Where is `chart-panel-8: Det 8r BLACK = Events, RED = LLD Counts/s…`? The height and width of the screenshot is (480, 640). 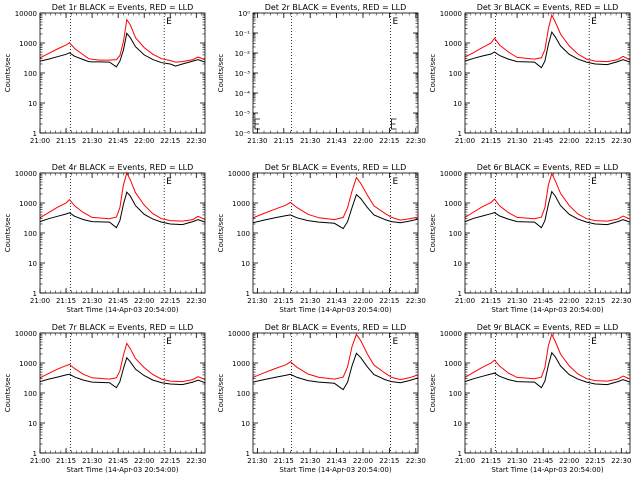 chart-panel-8: Det 8r BLACK = Events, RED = LLD Counts/s… is located at coordinates (321, 398).